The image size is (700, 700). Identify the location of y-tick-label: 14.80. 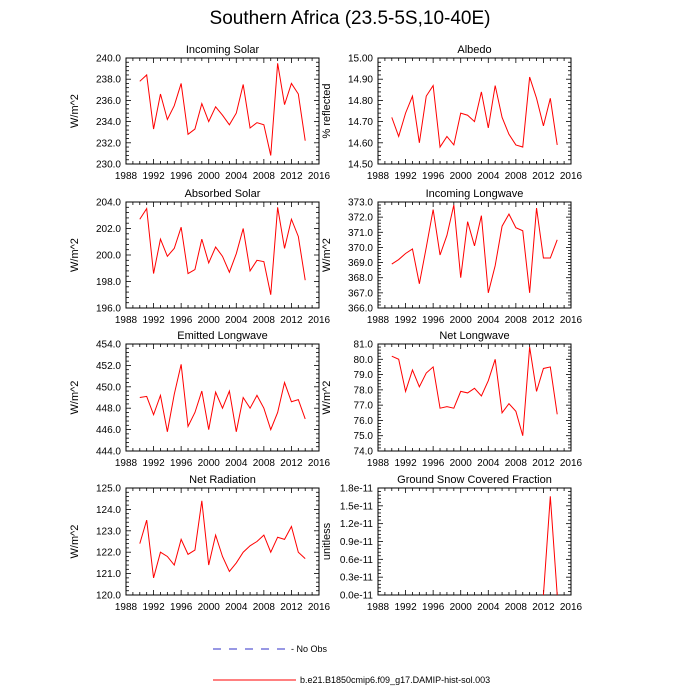
(360, 101).